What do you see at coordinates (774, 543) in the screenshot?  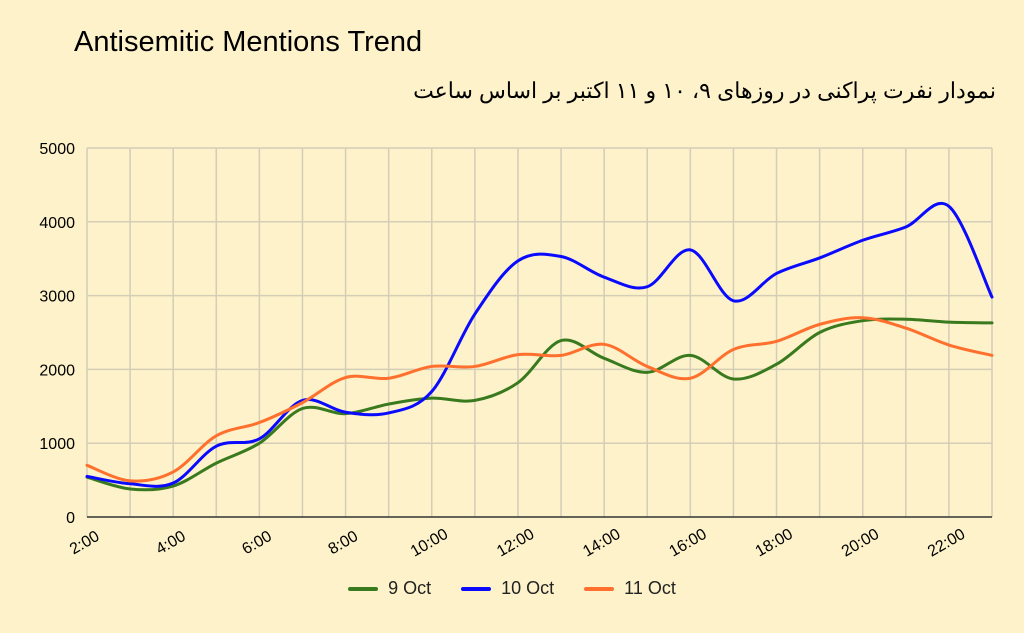 I see `x-tick-label: 18:00` at bounding box center [774, 543].